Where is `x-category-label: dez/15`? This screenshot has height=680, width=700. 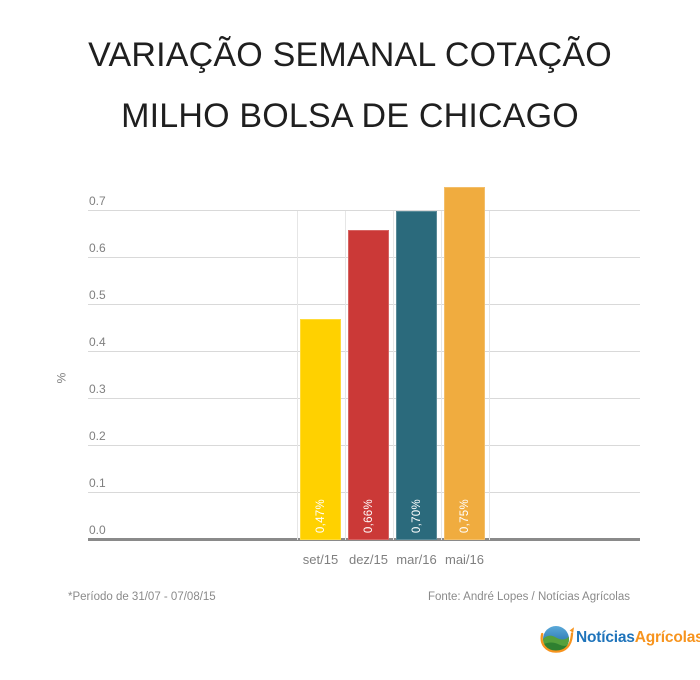 x-category-label: dez/15 is located at coordinates (368, 559).